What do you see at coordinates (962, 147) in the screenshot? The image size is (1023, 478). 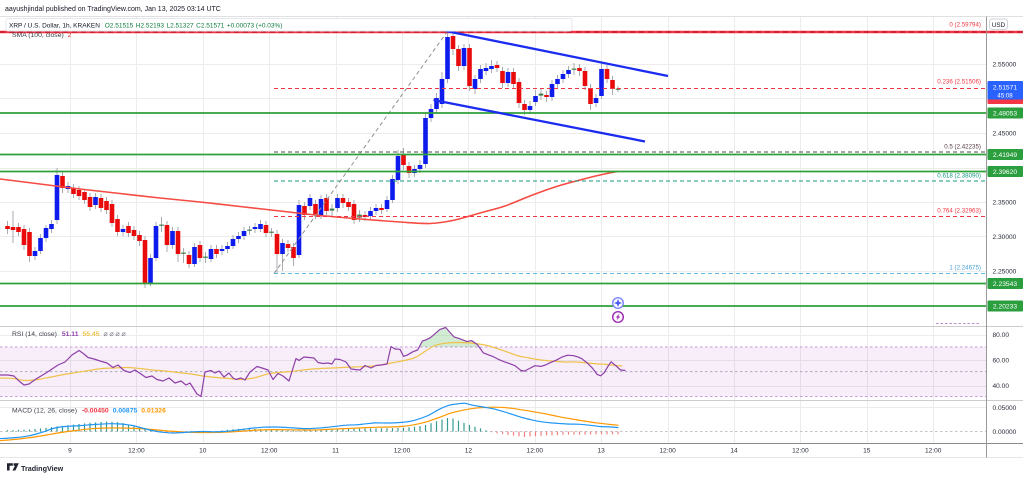 I see `svg-text: 0.5 (2.42235)` at bounding box center [962, 147].